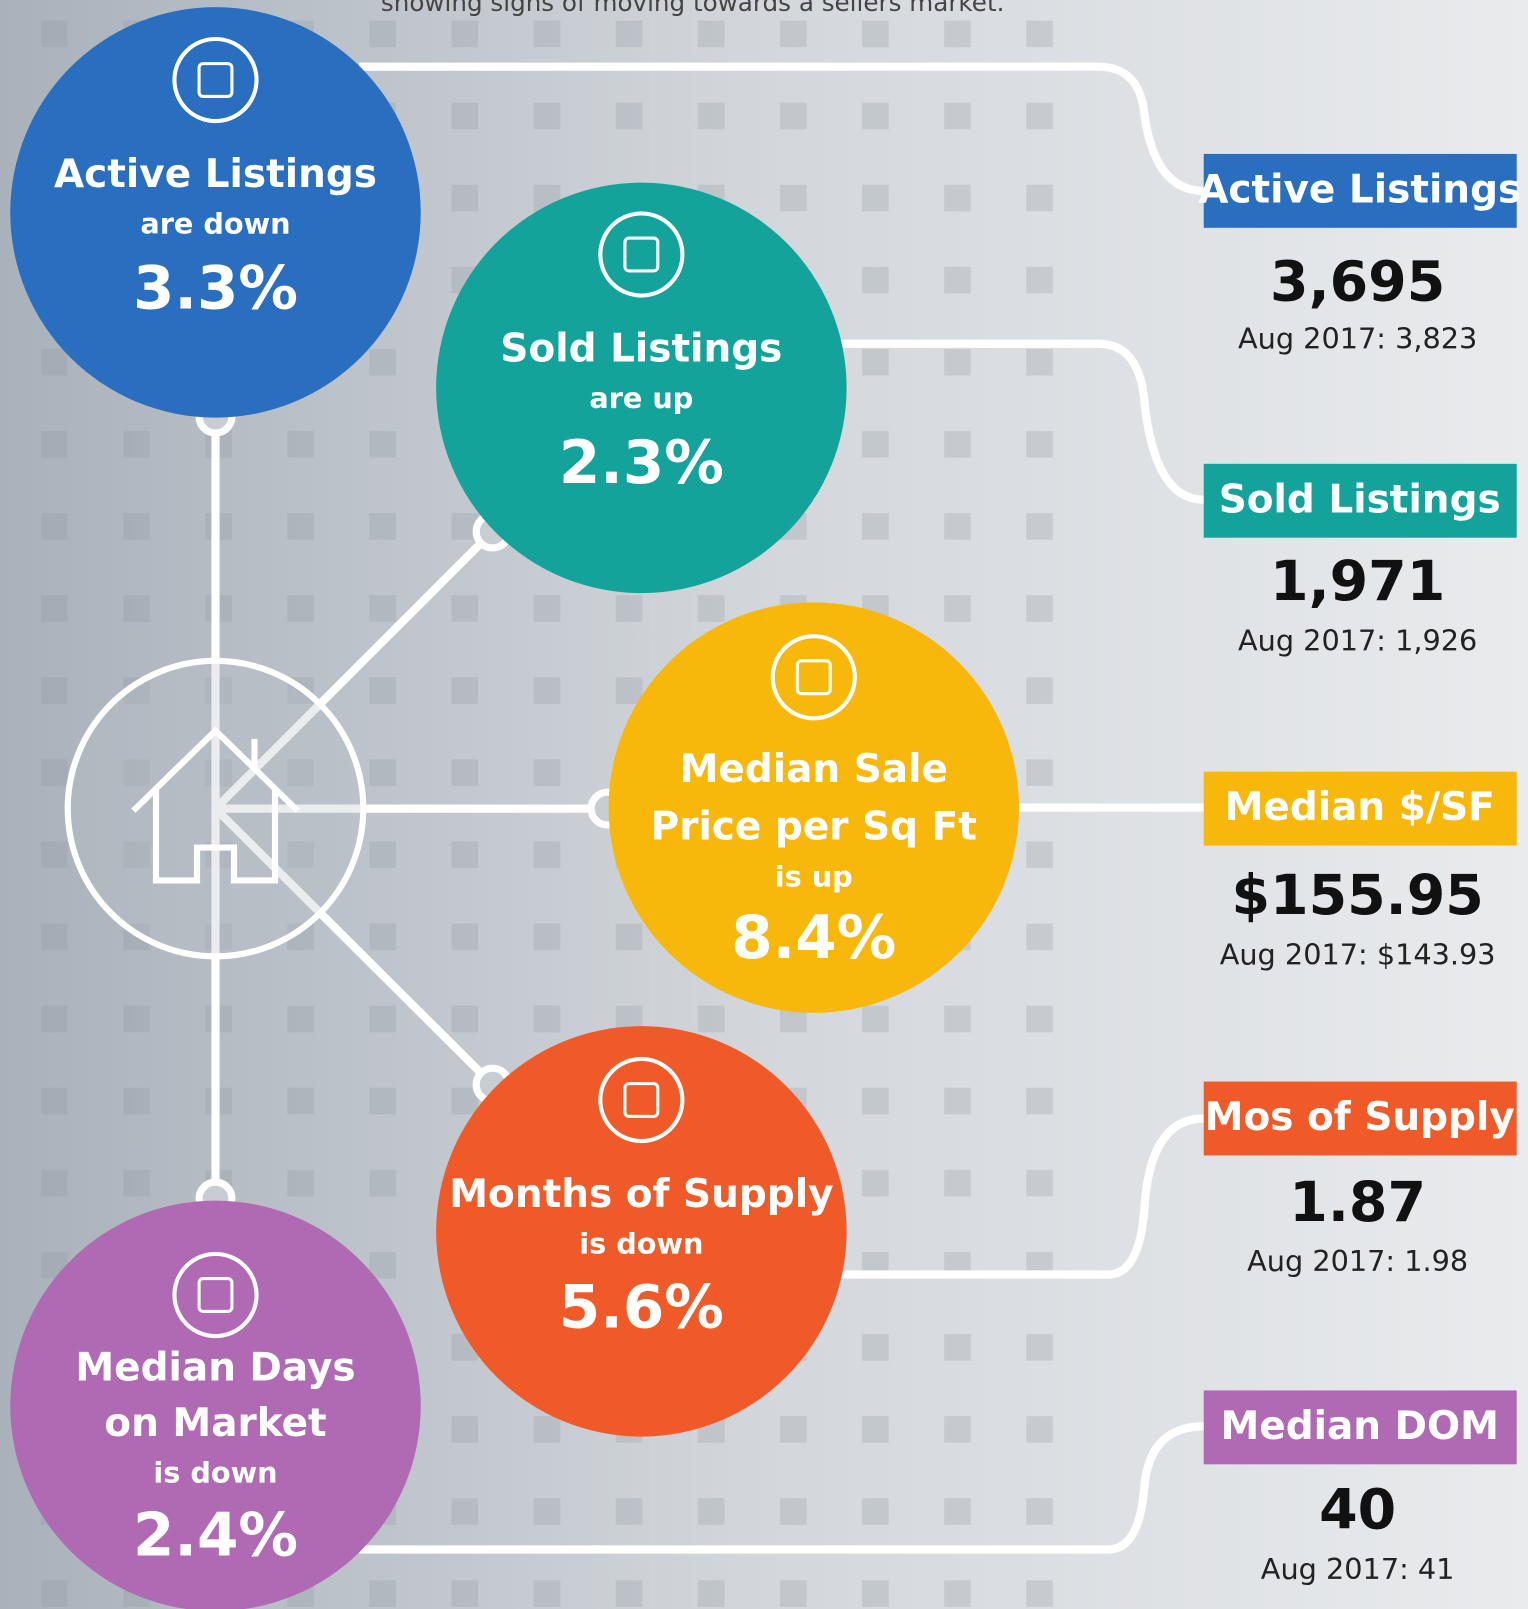 This screenshot has width=1528, height=1609. I want to click on panel-label: Sold Listings, so click(1360, 499).